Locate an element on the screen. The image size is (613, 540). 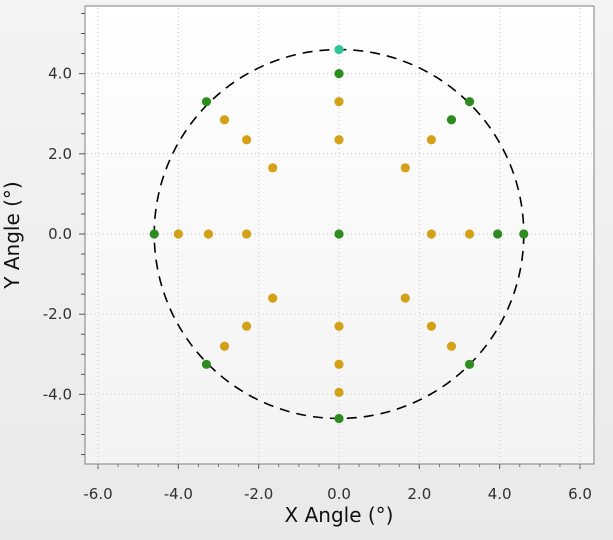
y-tick-label: 0.0 is located at coordinates (60, 234).